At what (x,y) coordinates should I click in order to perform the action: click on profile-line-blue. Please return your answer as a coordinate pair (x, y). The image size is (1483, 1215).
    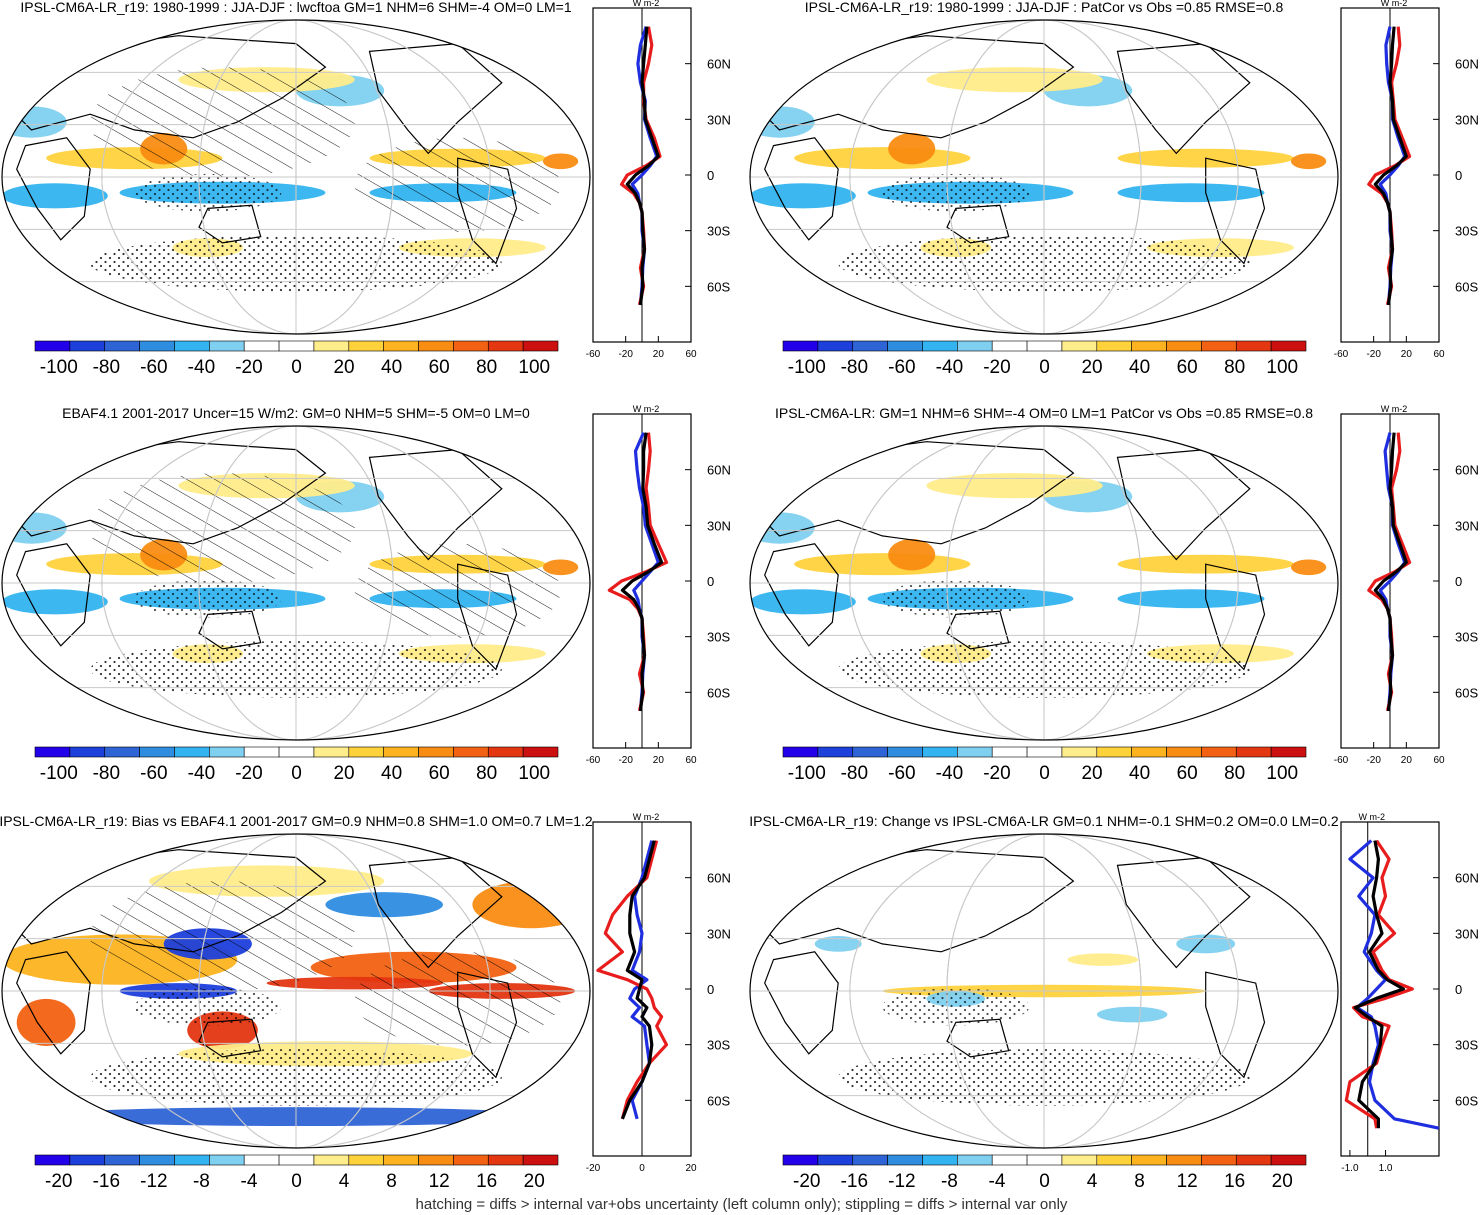
    Looking at the image, I should click on (1394, 984).